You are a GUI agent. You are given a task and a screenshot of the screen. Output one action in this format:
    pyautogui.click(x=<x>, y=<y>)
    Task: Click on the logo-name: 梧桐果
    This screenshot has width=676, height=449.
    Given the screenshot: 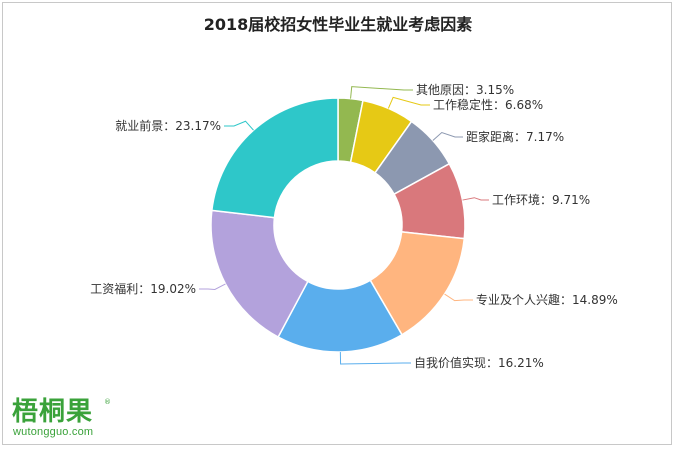 What is the action you would take?
    pyautogui.click(x=53, y=412)
    